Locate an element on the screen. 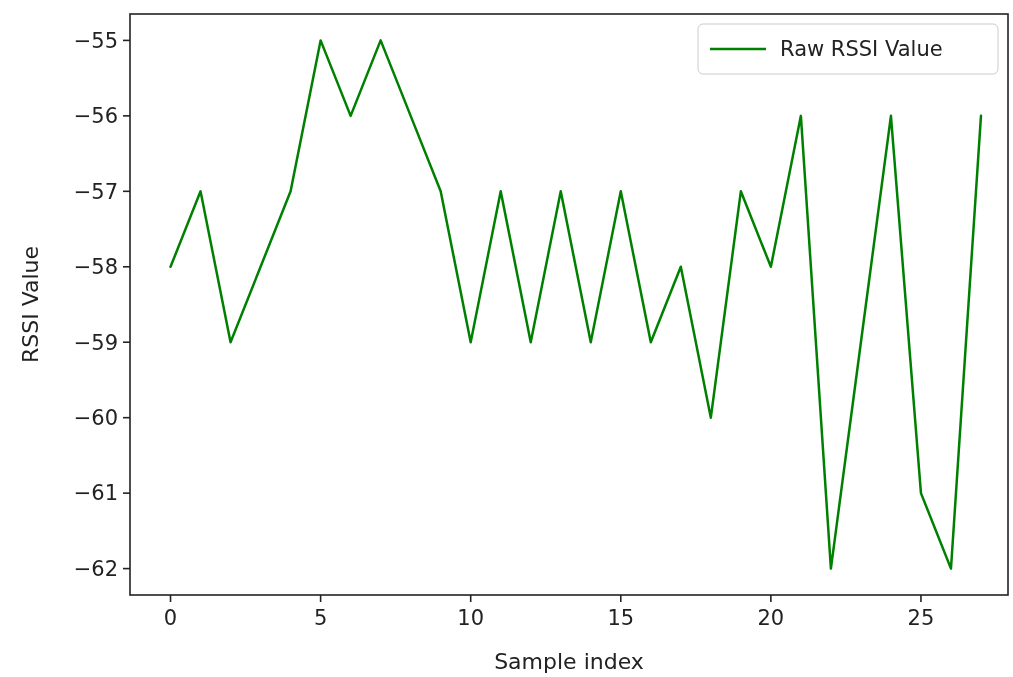 Image resolution: width=1013 pixels, height=677 pixels. y-tick-label: −57 is located at coordinates (95, 191).